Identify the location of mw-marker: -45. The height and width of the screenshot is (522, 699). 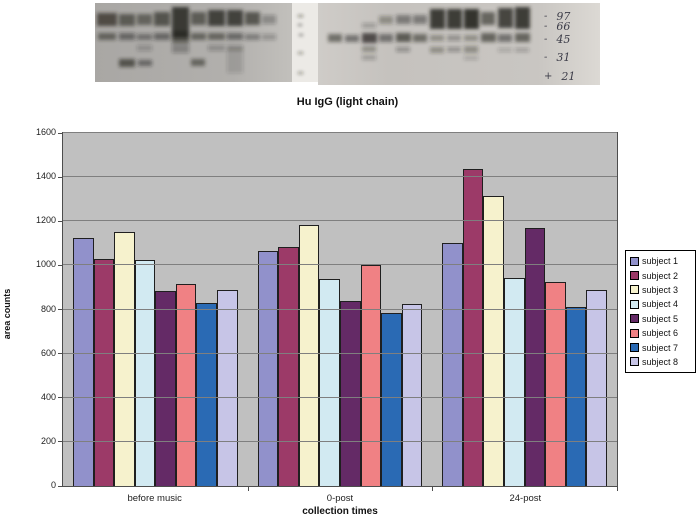
(557, 39).